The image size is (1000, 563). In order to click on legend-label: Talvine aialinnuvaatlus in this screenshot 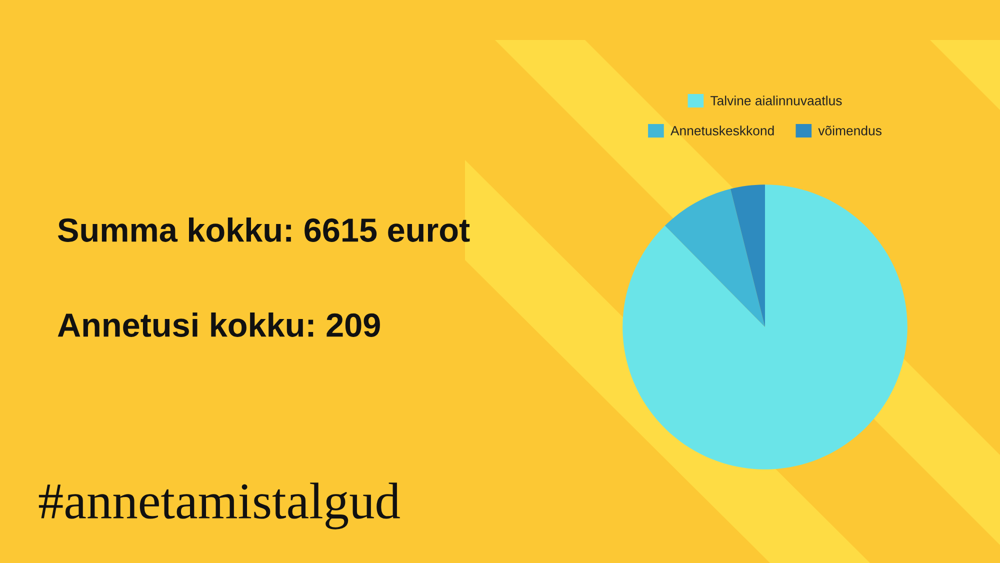, I will do `click(776, 101)`.